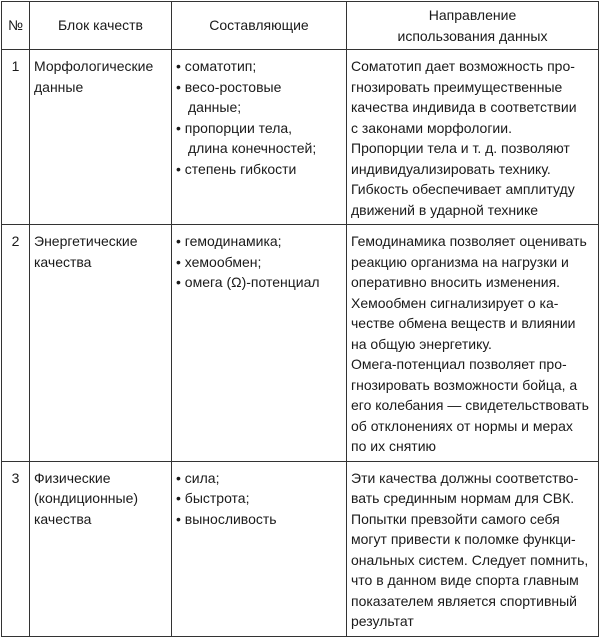  Describe the element at coordinates (230, 518) in the screenshot. I see `component-line: выносливость` at that location.